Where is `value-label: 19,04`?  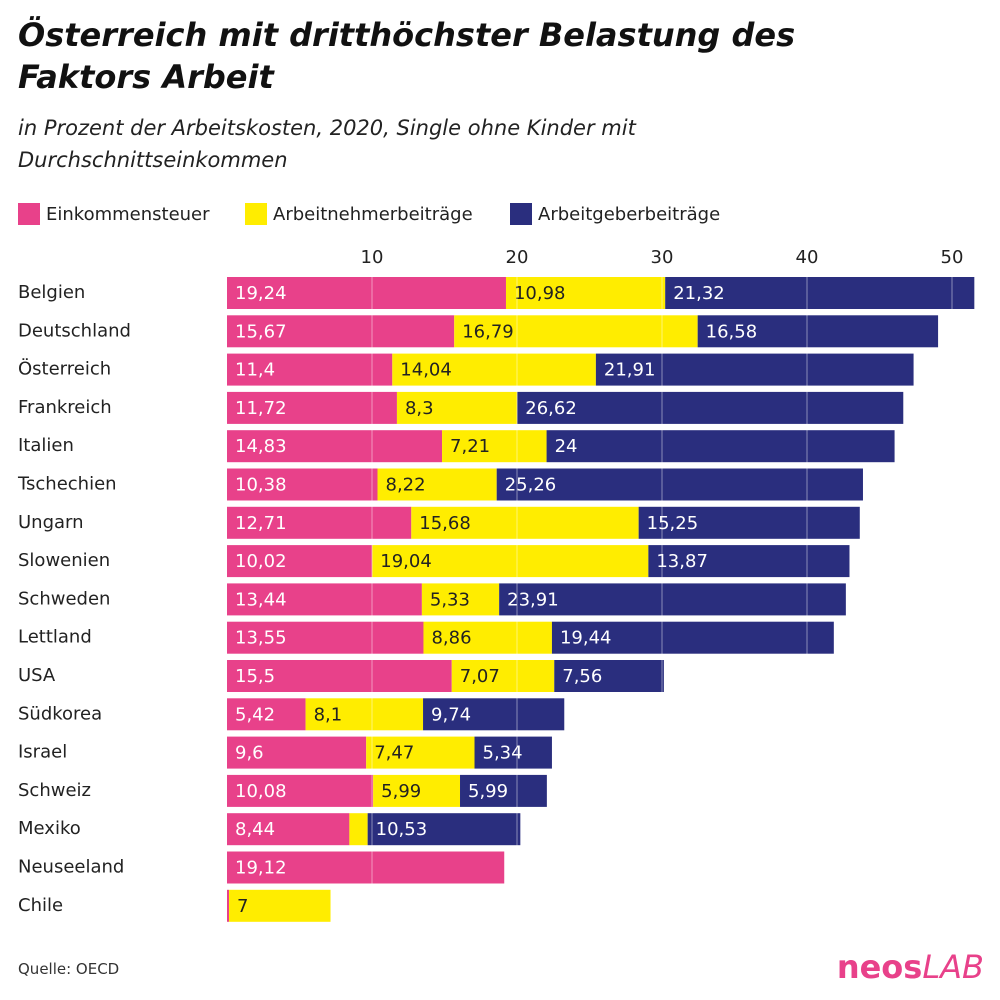
value-label: 19,04 is located at coordinates (406, 561).